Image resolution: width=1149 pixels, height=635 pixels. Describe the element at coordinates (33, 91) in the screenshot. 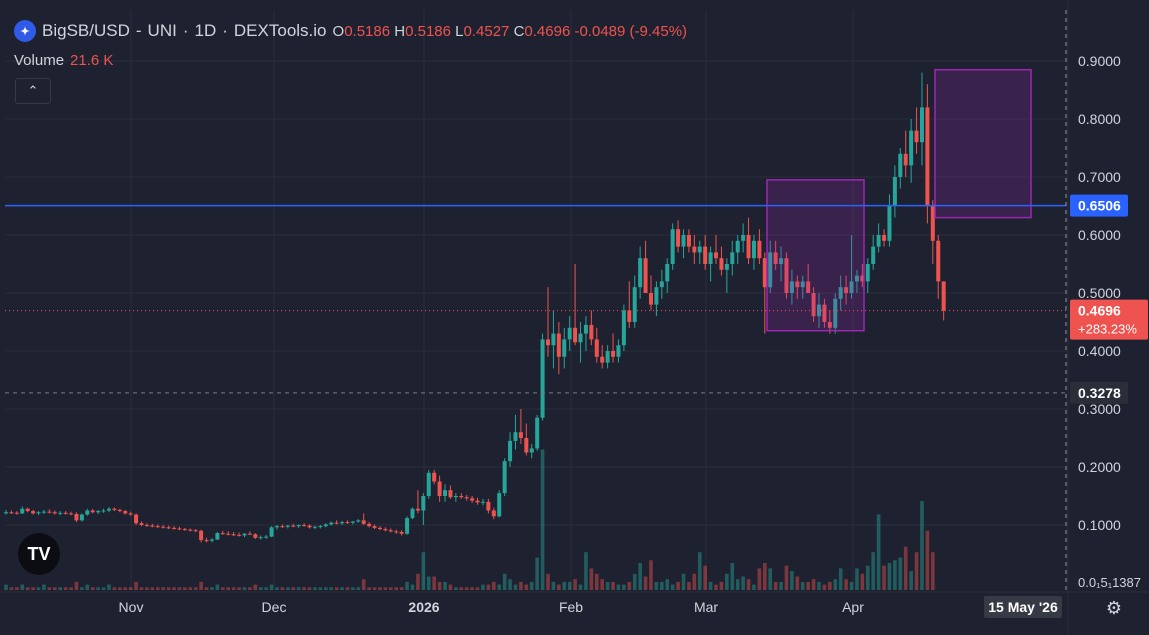

I see `collapse-legend-button: ⌃` at that location.